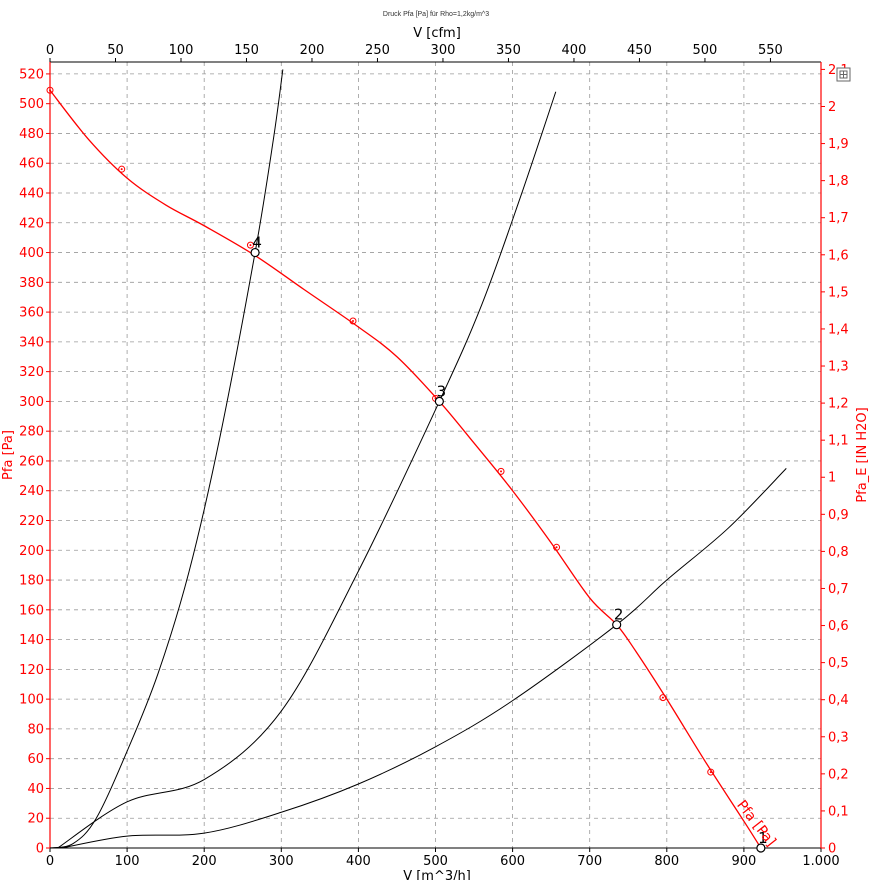 The height and width of the screenshot is (880, 877). I want to click on y-left-tick-label: 100, so click(31, 700).